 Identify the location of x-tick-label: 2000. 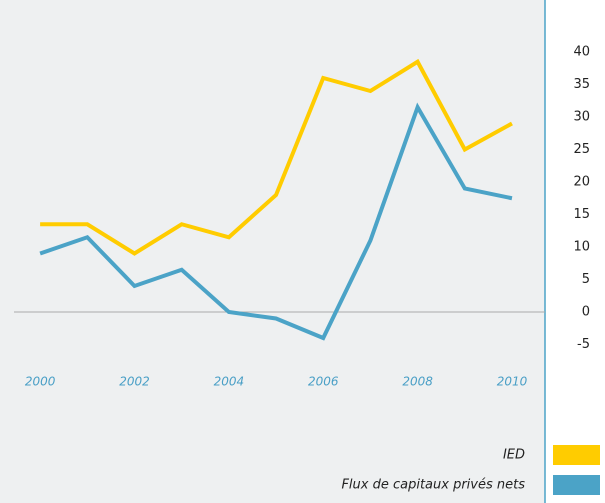
(40, 382).